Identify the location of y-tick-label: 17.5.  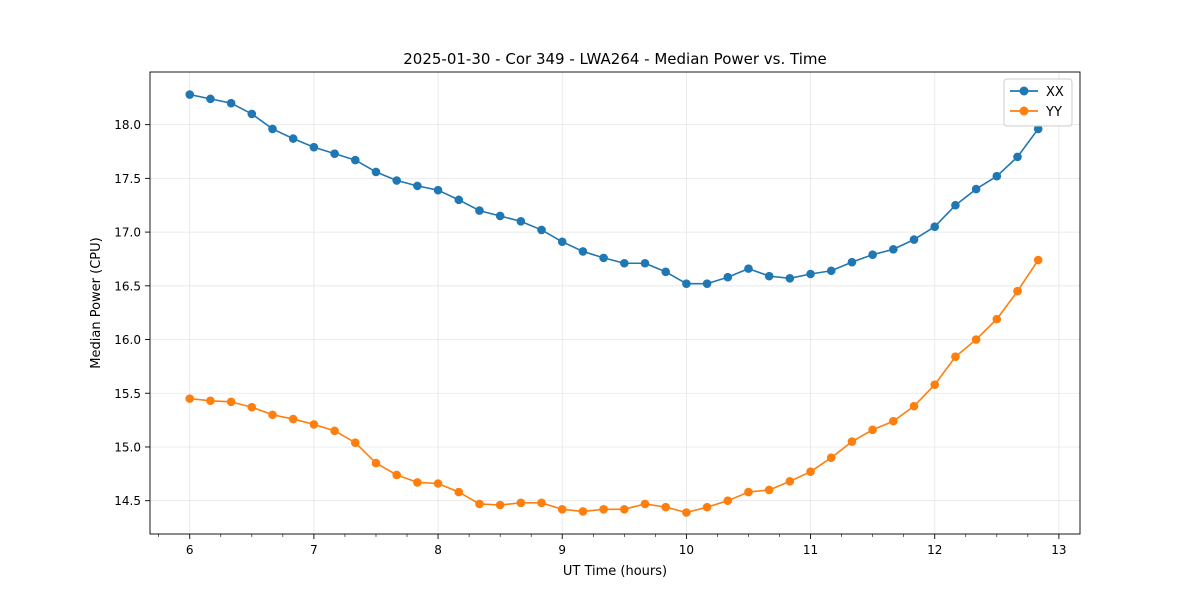
(127, 179).